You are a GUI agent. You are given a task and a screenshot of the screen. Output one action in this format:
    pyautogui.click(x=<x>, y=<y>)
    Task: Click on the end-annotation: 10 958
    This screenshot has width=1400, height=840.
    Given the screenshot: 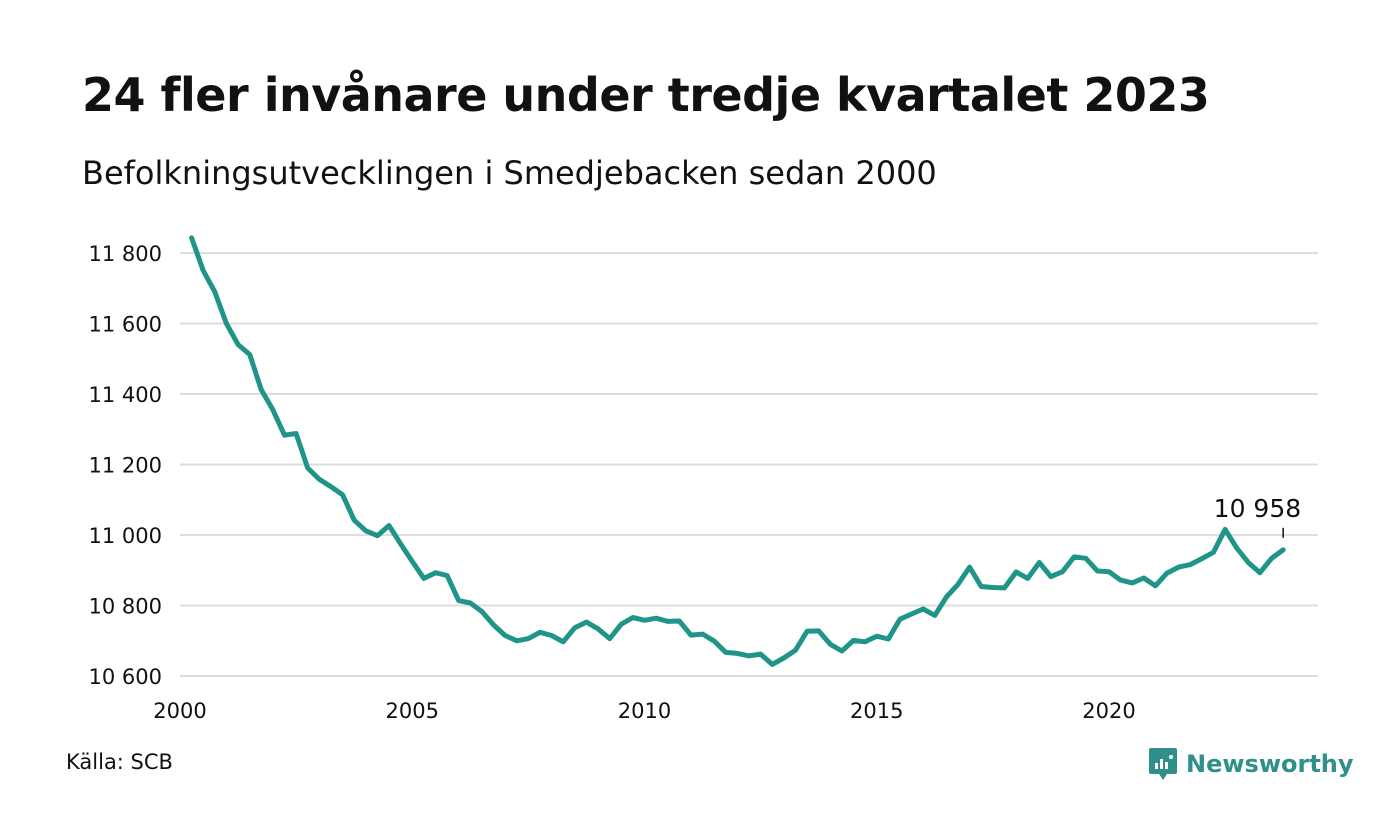 What is the action you would take?
    pyautogui.click(x=1257, y=516)
    